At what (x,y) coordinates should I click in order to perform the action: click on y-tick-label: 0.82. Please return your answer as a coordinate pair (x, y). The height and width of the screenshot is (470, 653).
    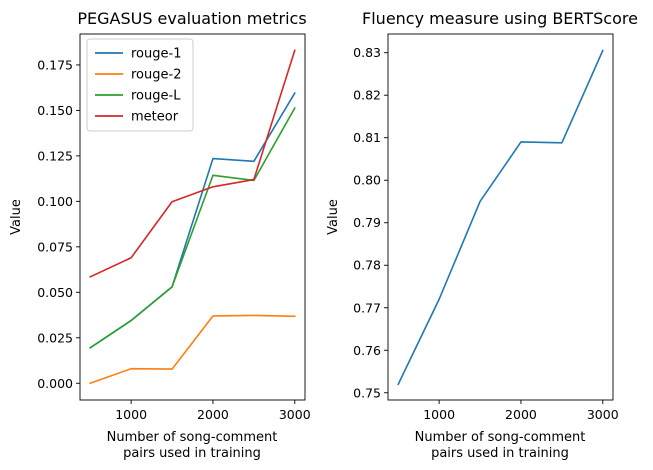
    Looking at the image, I should click on (367, 95).